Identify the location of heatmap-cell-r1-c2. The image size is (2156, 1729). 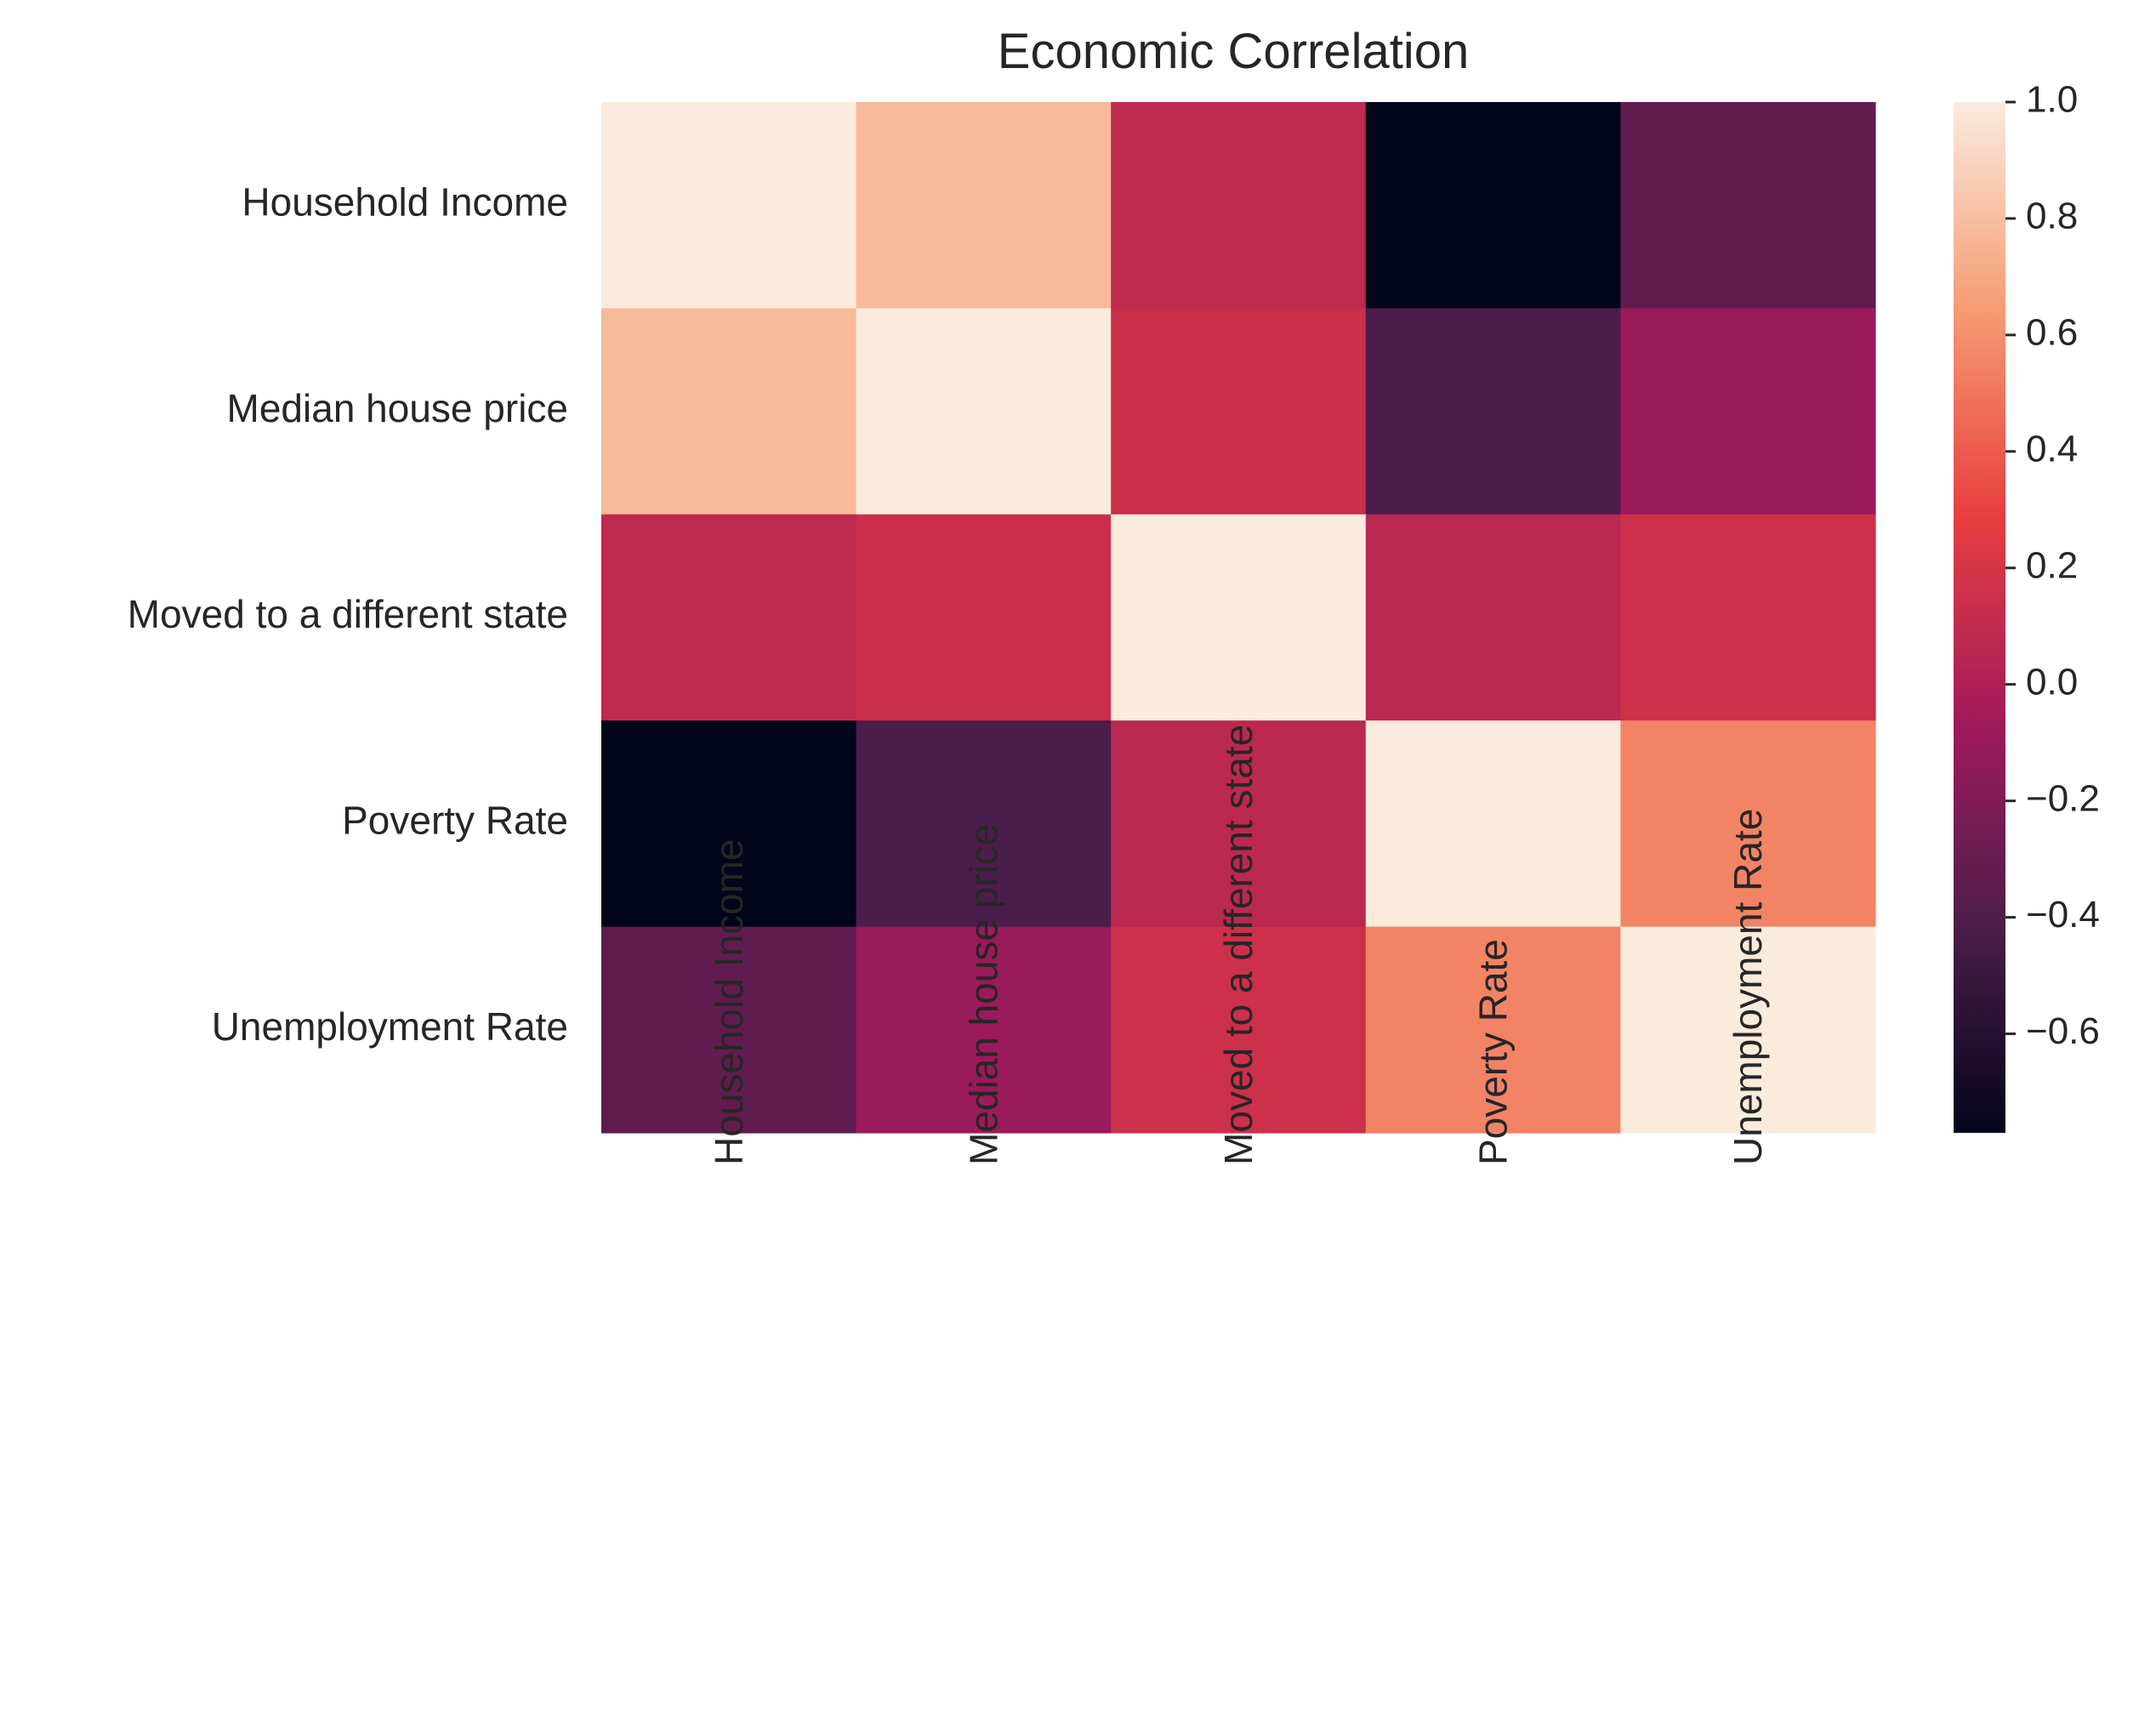
(1239, 411).